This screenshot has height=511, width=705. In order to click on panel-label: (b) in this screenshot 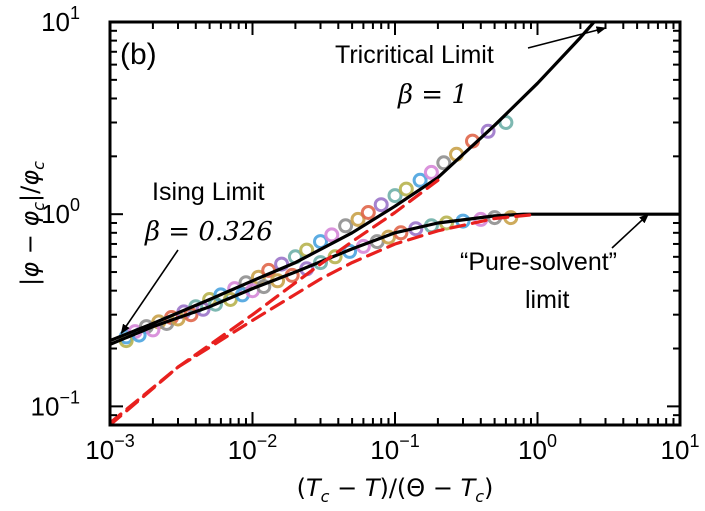, I will do `click(138, 54)`.